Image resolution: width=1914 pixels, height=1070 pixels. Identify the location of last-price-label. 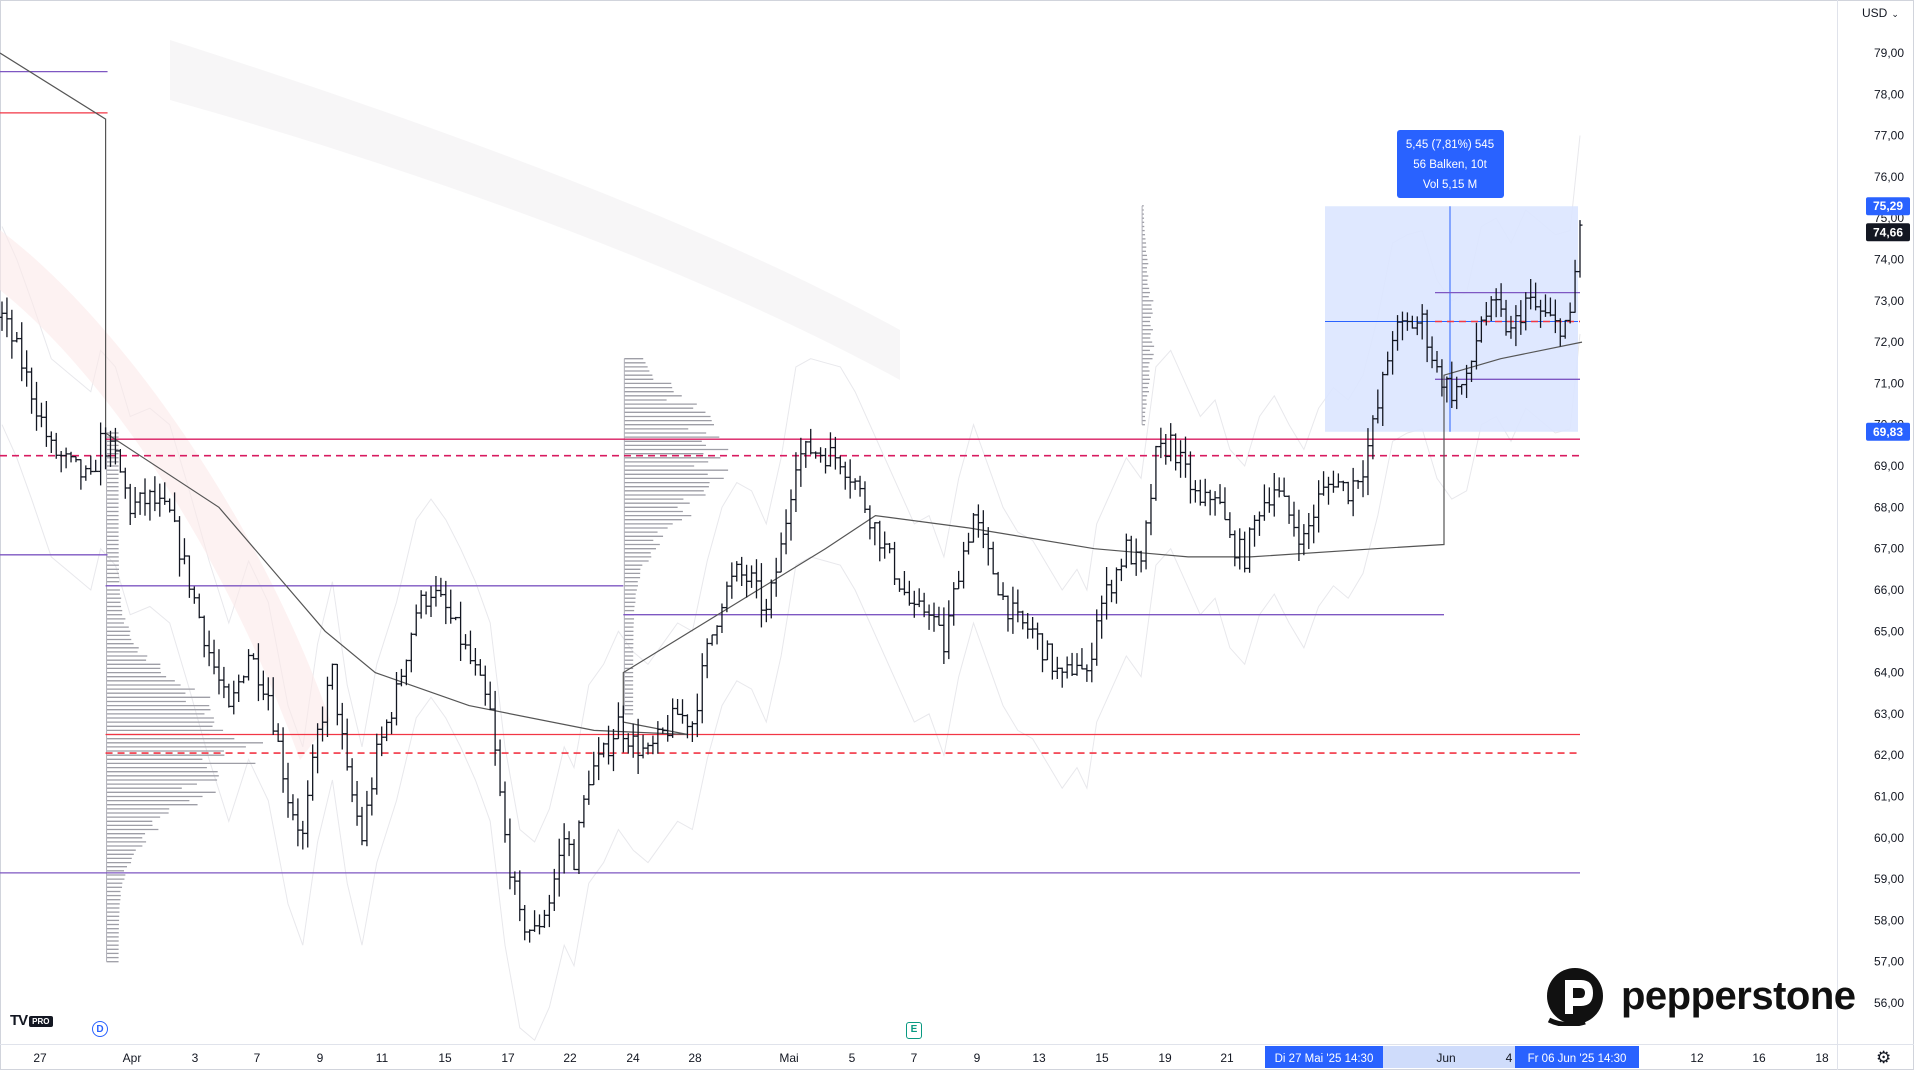
(1888, 232).